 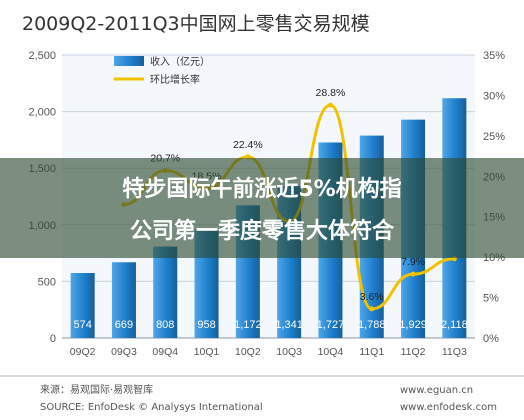 What do you see at coordinates (262, 231) in the screenshot?
I see `banner-line-2: 公司第一季度零售大体符合` at bounding box center [262, 231].